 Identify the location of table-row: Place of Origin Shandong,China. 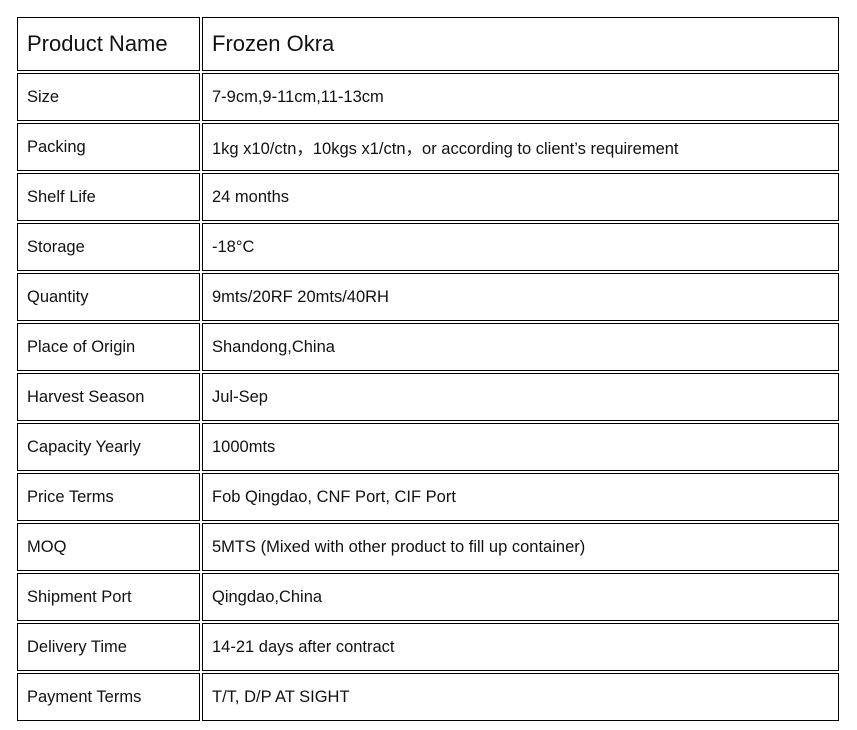
(428, 347).